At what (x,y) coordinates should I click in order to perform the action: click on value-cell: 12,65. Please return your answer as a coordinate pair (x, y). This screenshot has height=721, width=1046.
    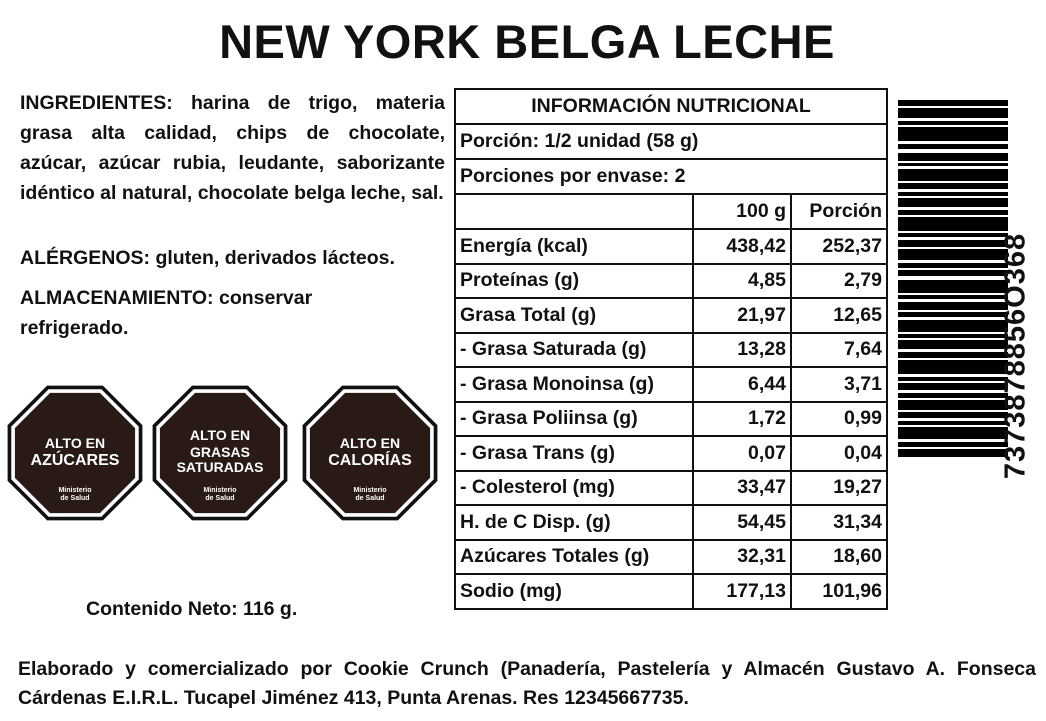
    Looking at the image, I should click on (839, 315).